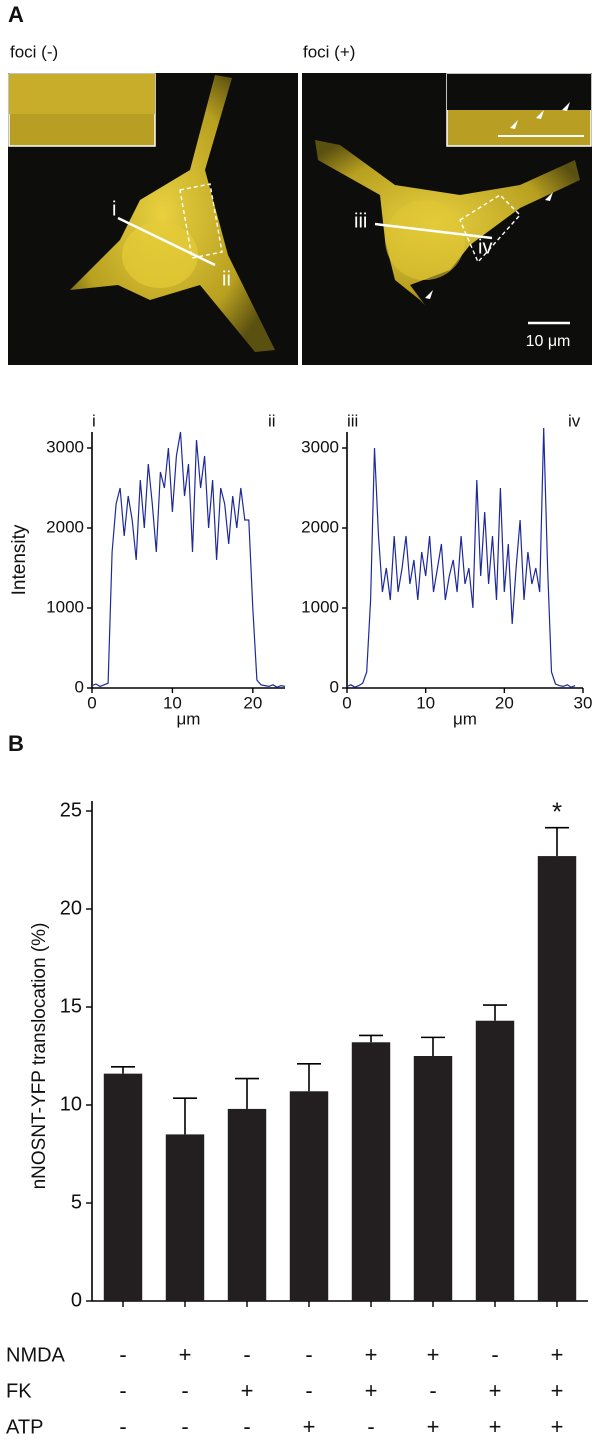 The image size is (600, 1441). I want to click on condition-name: FK, so click(19, 1391).